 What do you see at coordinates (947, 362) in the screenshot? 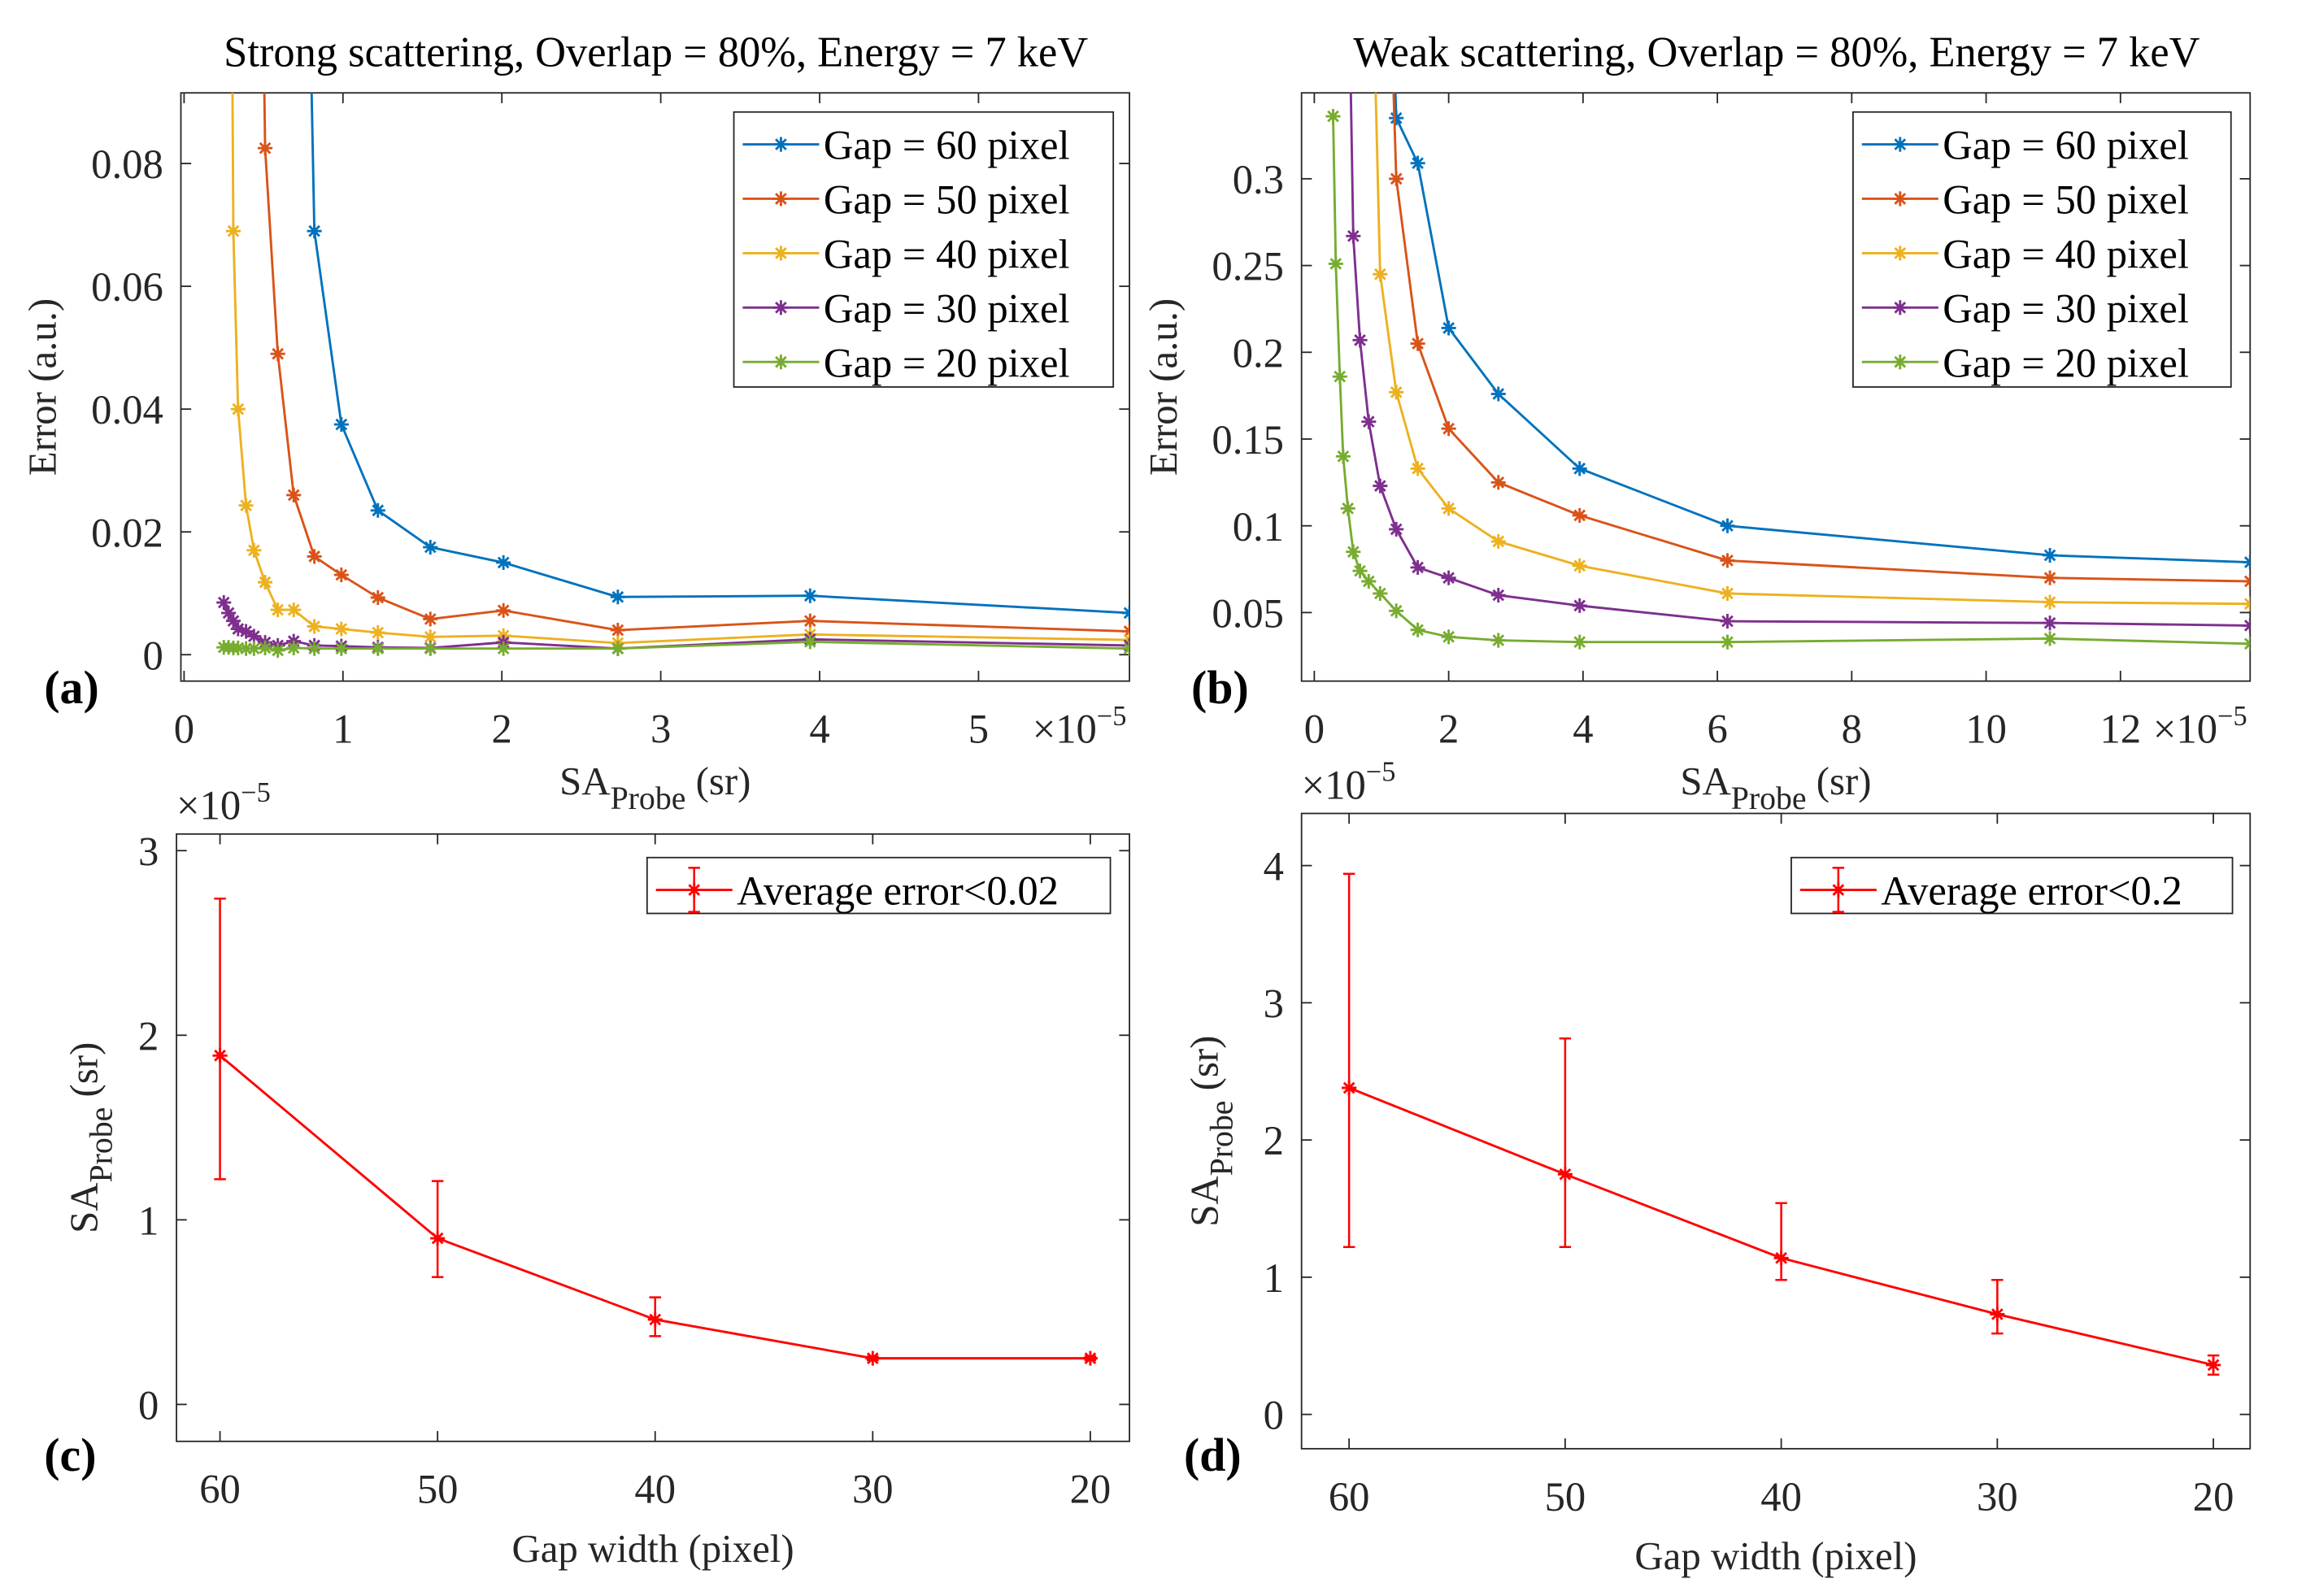
I see `legend-label: Gap = 20 pixel` at bounding box center [947, 362].